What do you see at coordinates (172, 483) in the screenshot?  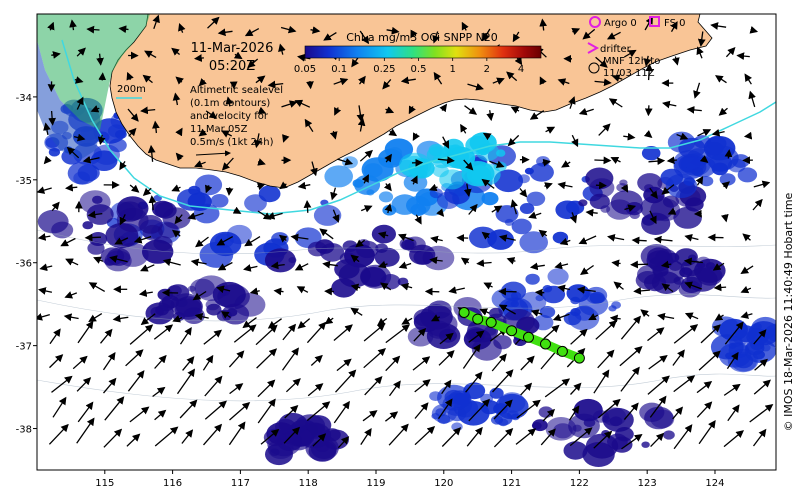 I see `lon-tick-label: 116` at bounding box center [172, 483].